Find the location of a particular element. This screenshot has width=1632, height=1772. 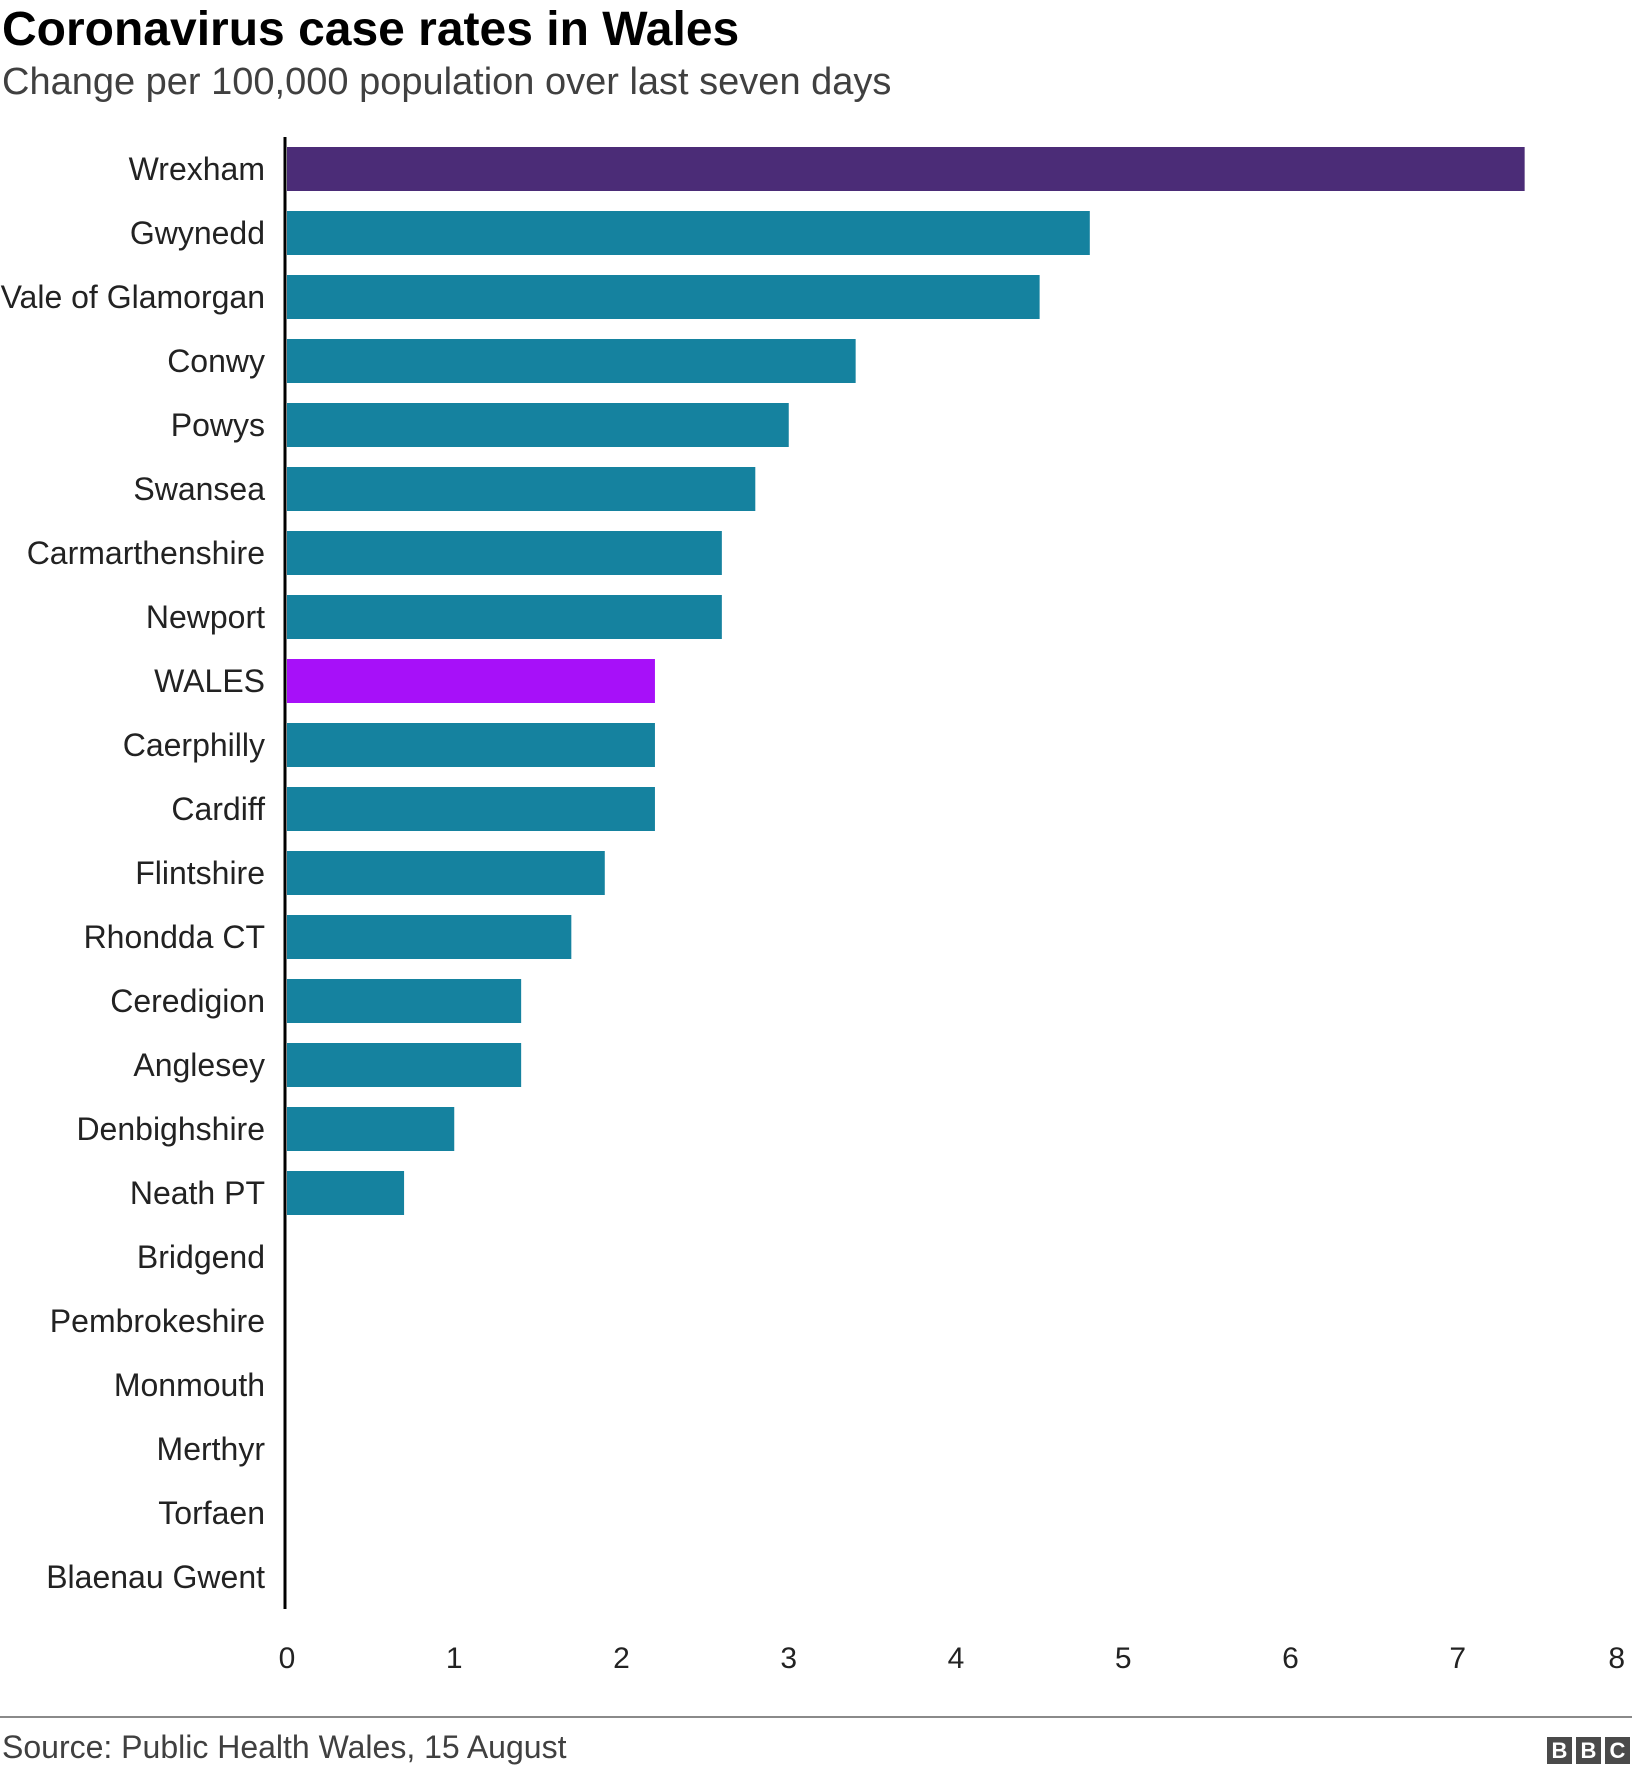

category-label: Pembrokeshire is located at coordinates (157, 1321).